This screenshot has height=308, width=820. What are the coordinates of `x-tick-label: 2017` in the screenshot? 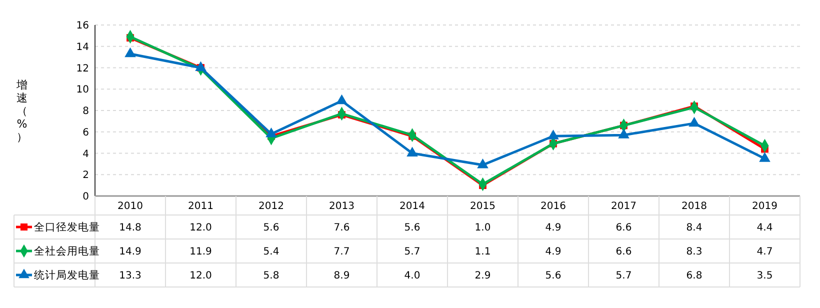 It's located at (623, 206).